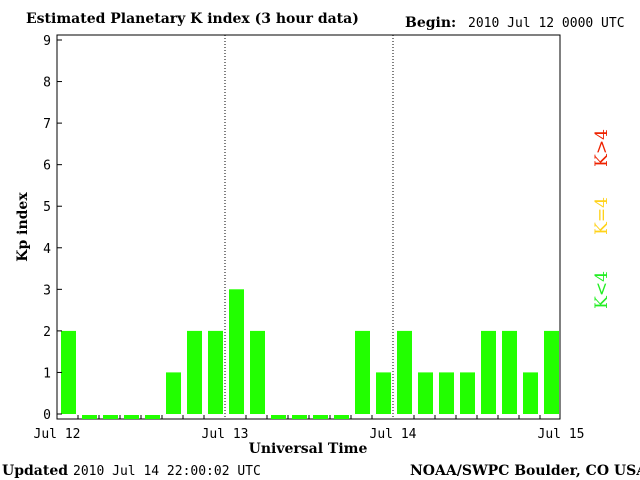  I want to click on legend-item-2: K>4, so click(602, 148).